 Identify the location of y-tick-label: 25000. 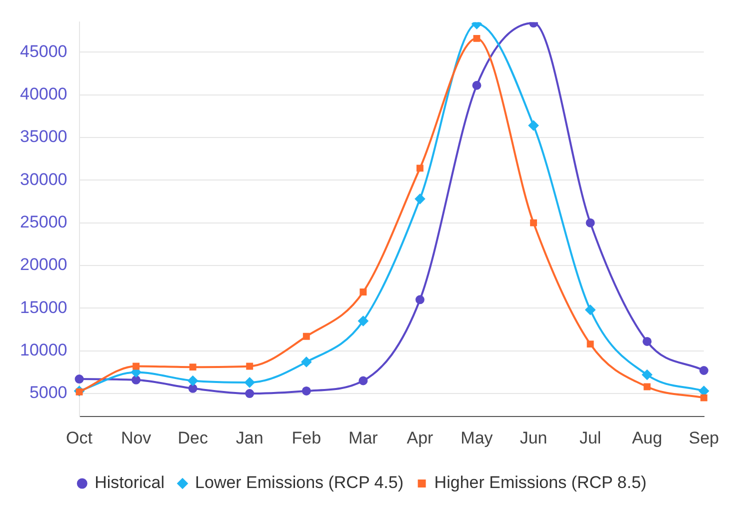
(44, 222).